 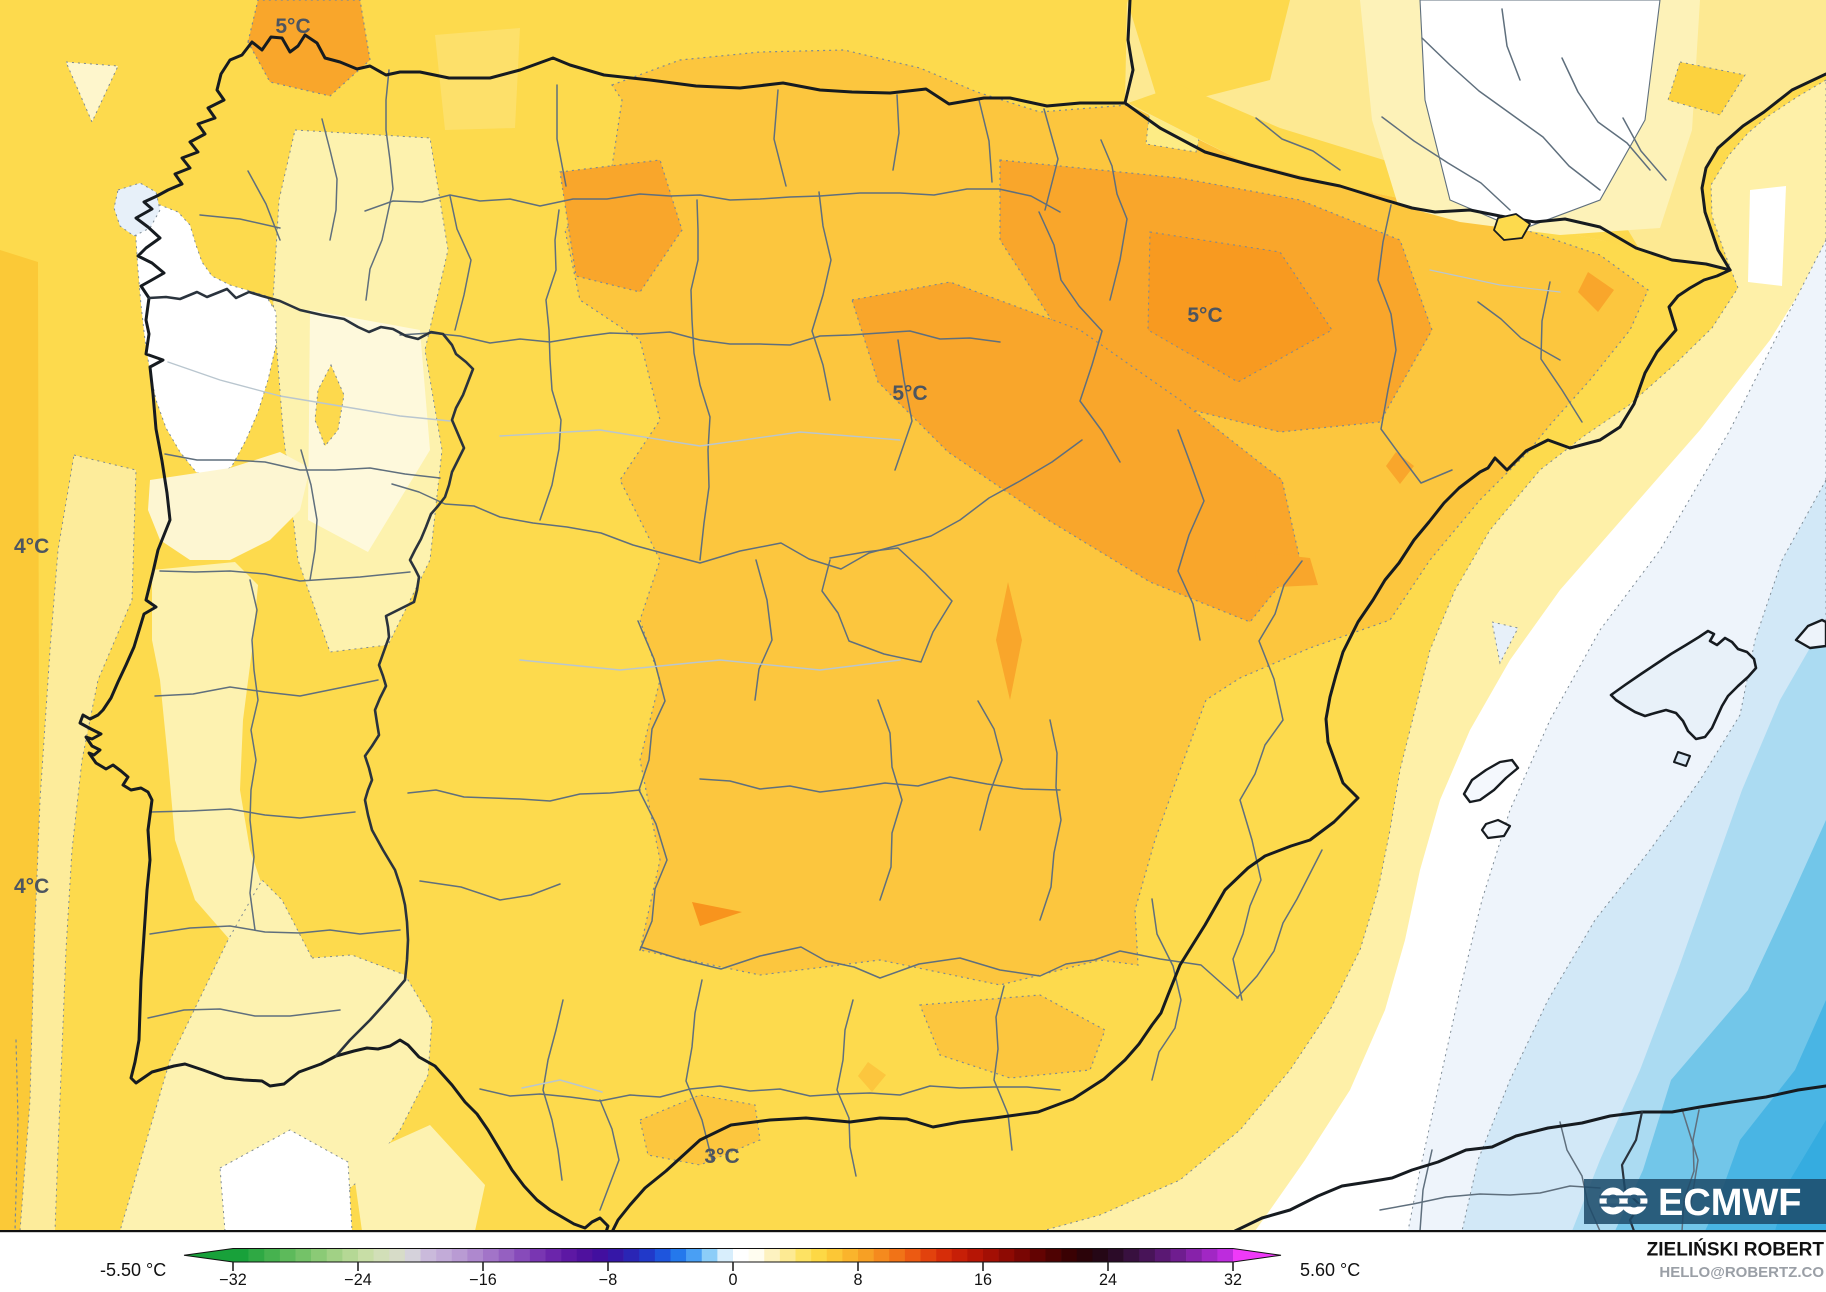 What do you see at coordinates (1108, 1279) in the screenshot?
I see `svg-text: 24` at bounding box center [1108, 1279].